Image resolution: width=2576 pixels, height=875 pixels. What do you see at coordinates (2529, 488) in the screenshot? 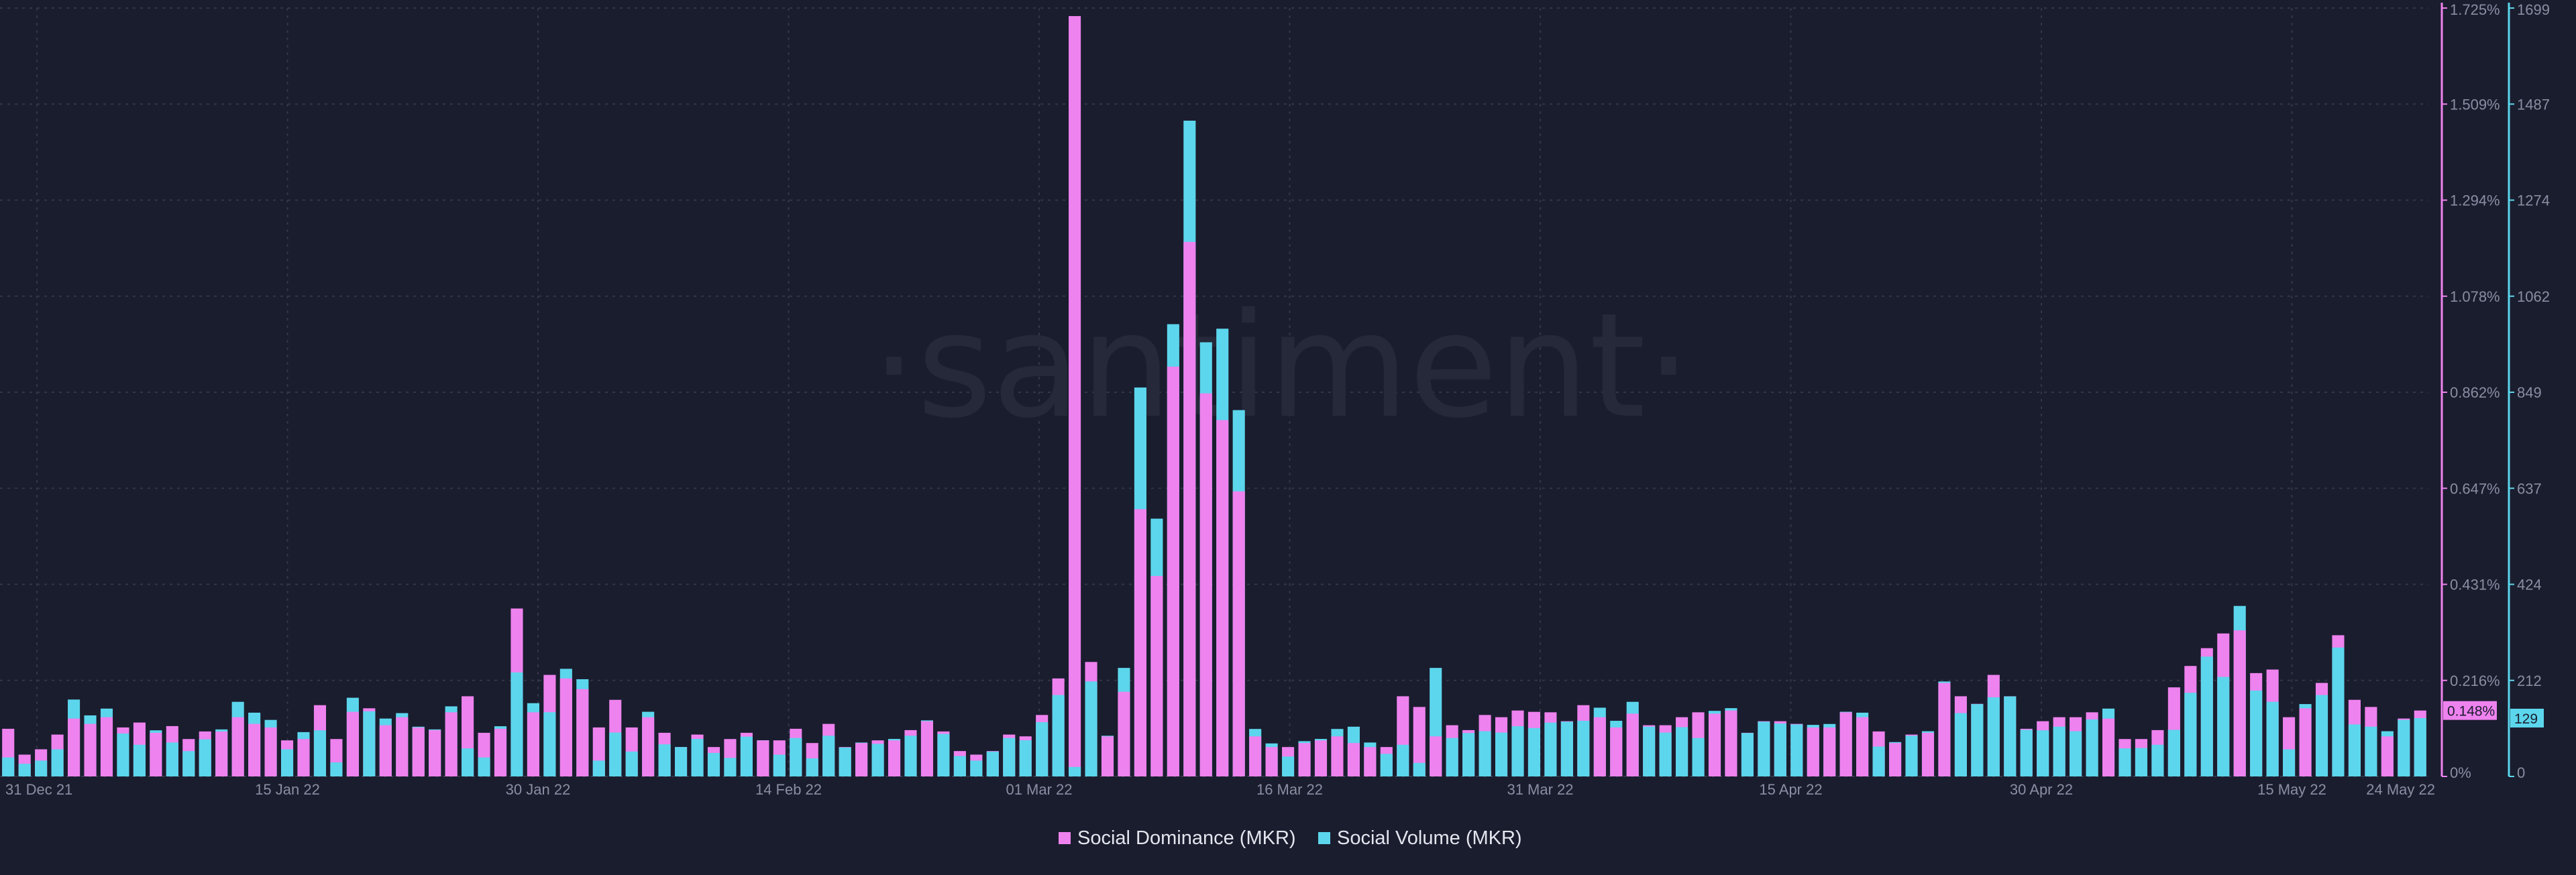
I see `volume-axis-tick-label: 637` at bounding box center [2529, 488].